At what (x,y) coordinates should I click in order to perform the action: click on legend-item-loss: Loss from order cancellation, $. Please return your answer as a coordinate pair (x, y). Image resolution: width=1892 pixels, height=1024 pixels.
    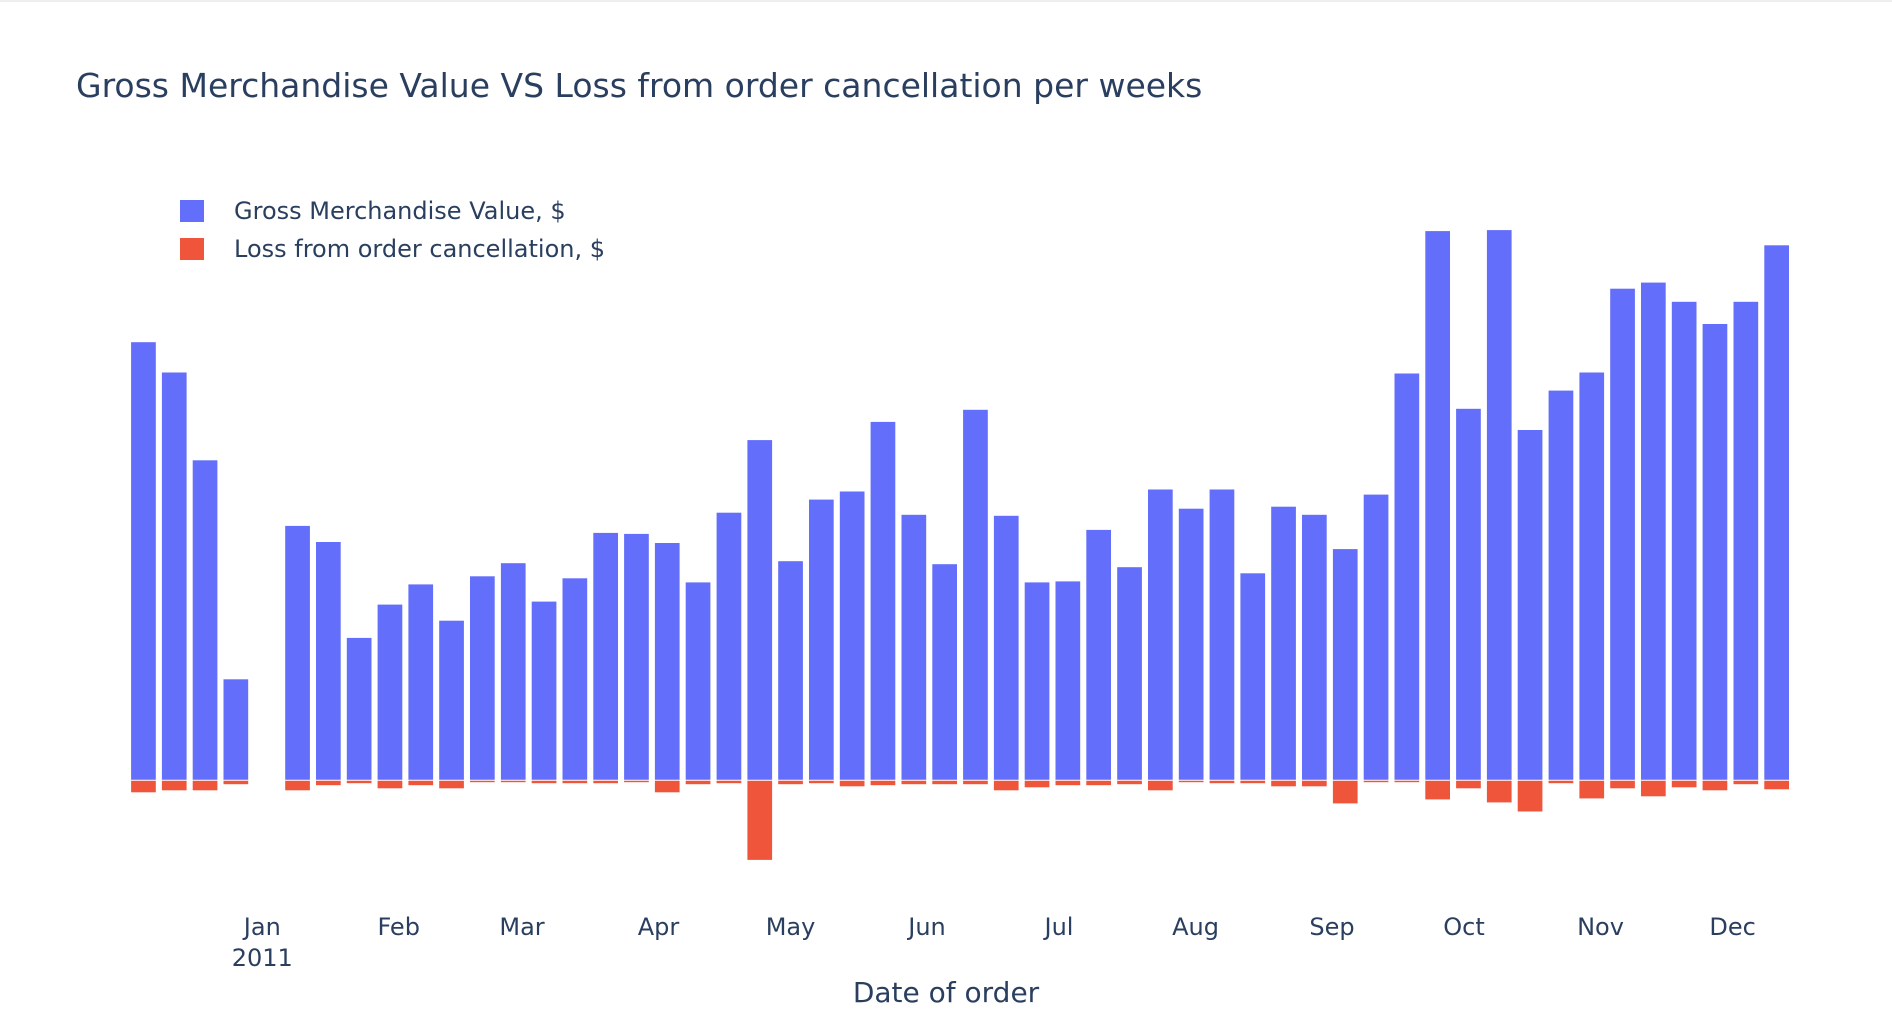
    Looking at the image, I should click on (392, 249).